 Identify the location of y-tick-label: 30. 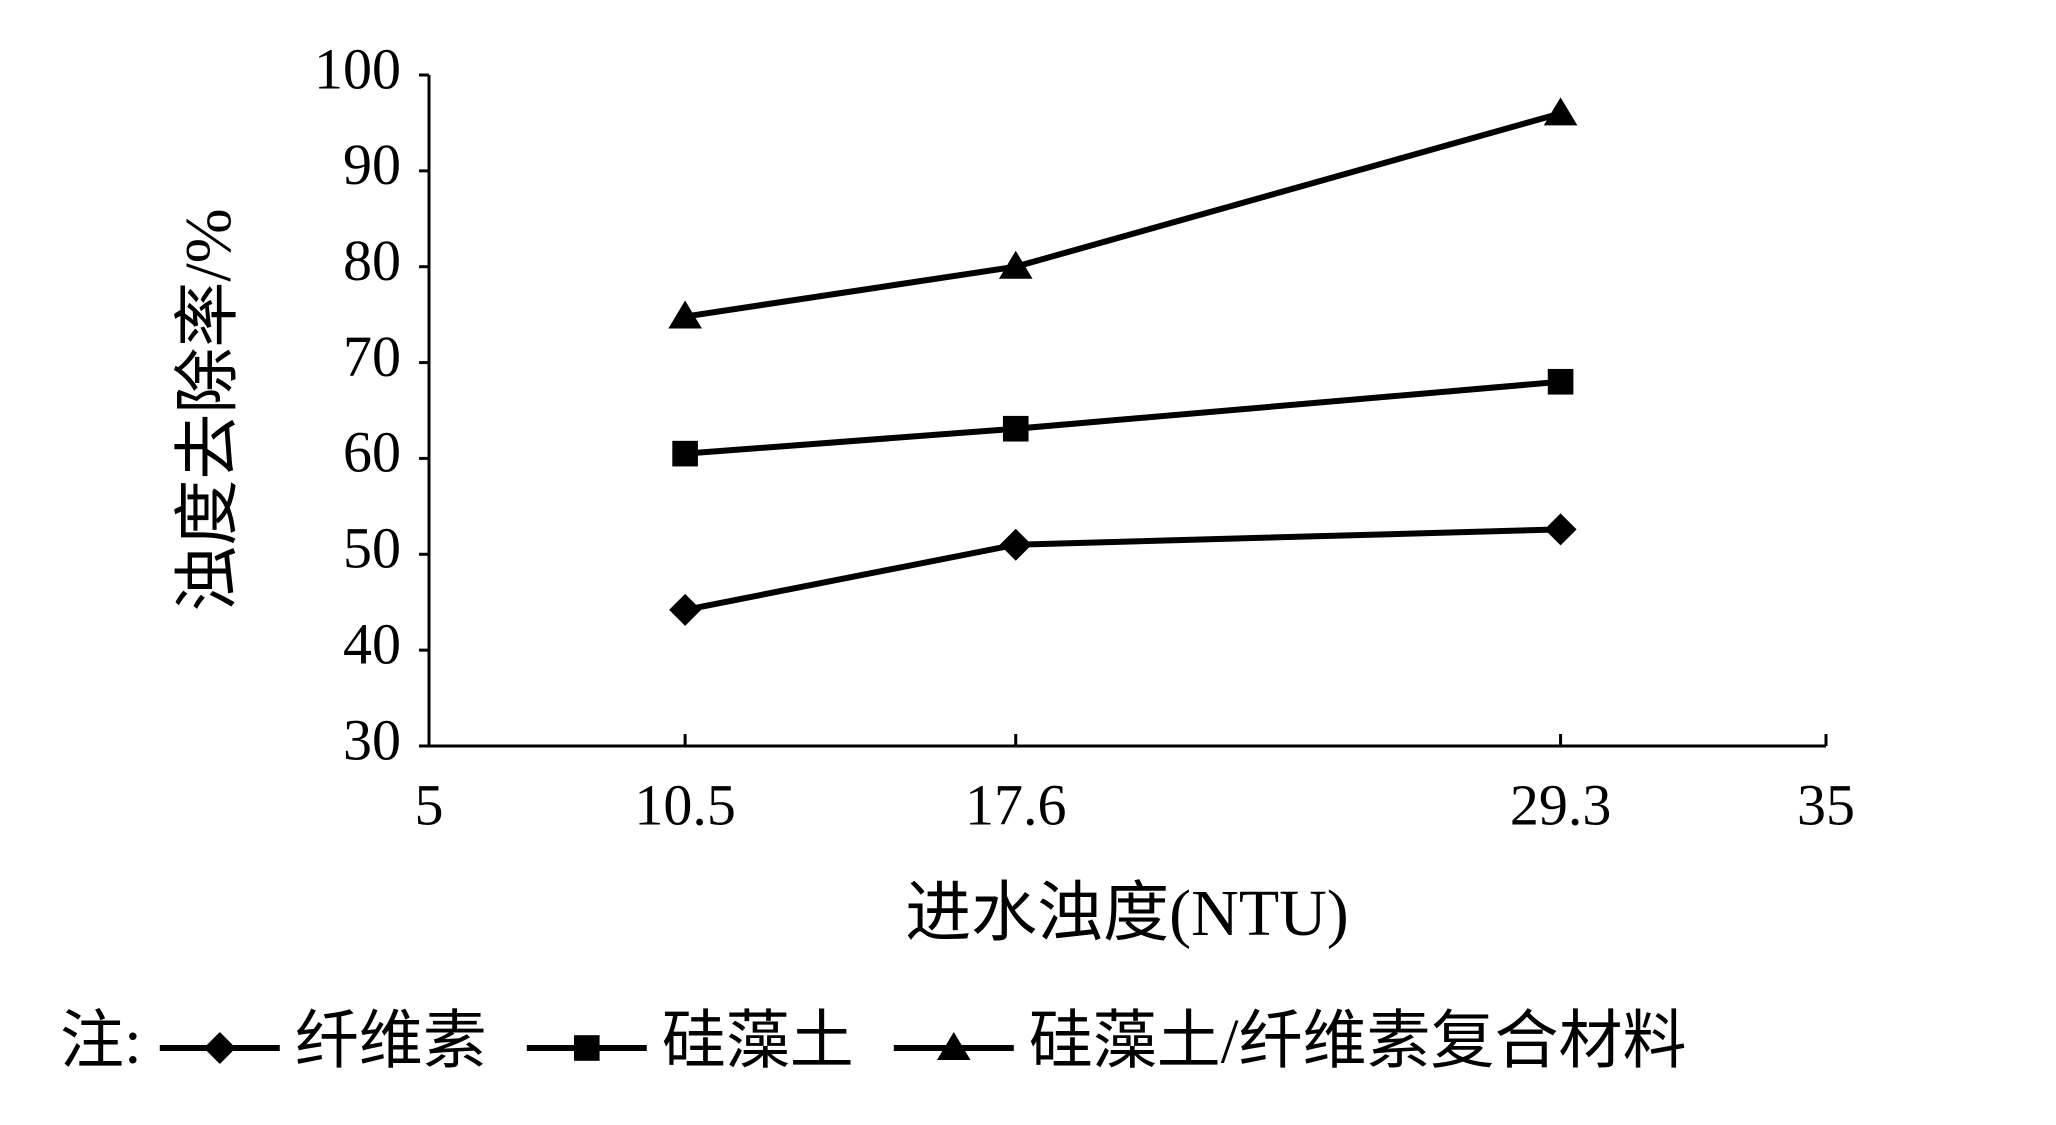
(372, 739).